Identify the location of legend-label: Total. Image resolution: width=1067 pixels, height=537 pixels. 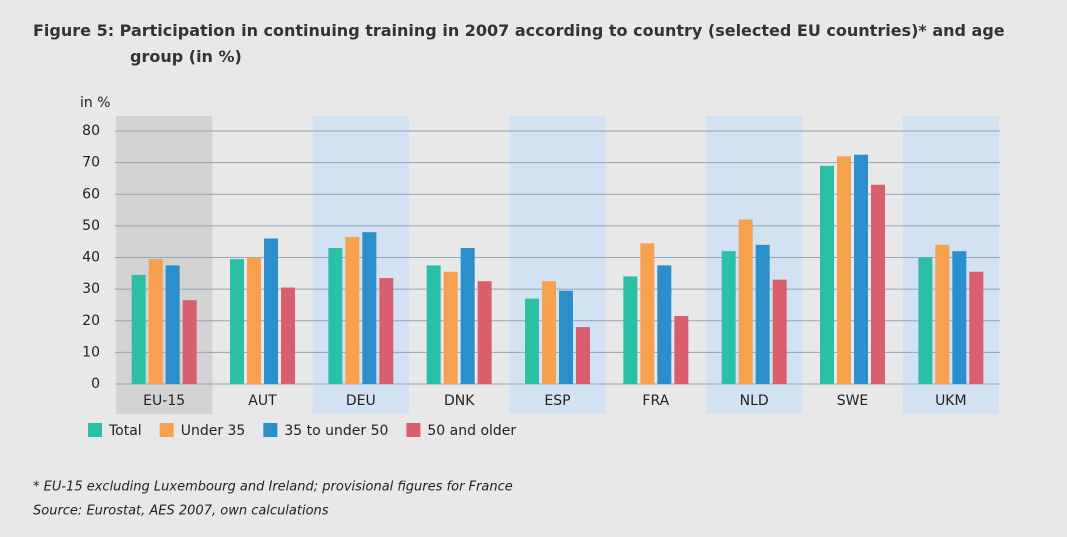
(125, 431).